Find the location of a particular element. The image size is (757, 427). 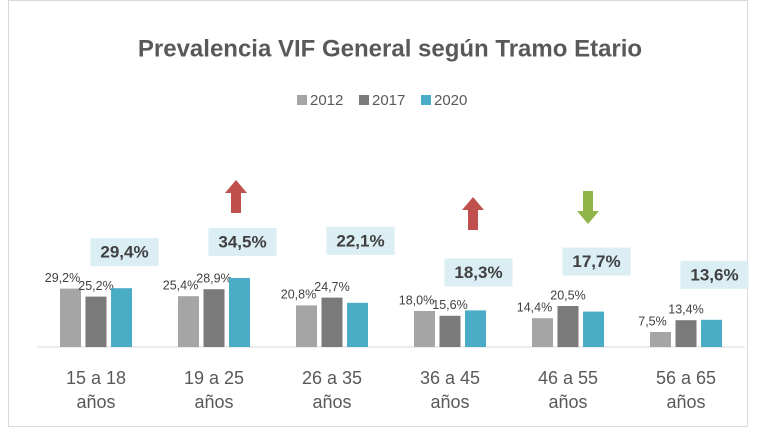

arrow-down is located at coordinates (588, 207).